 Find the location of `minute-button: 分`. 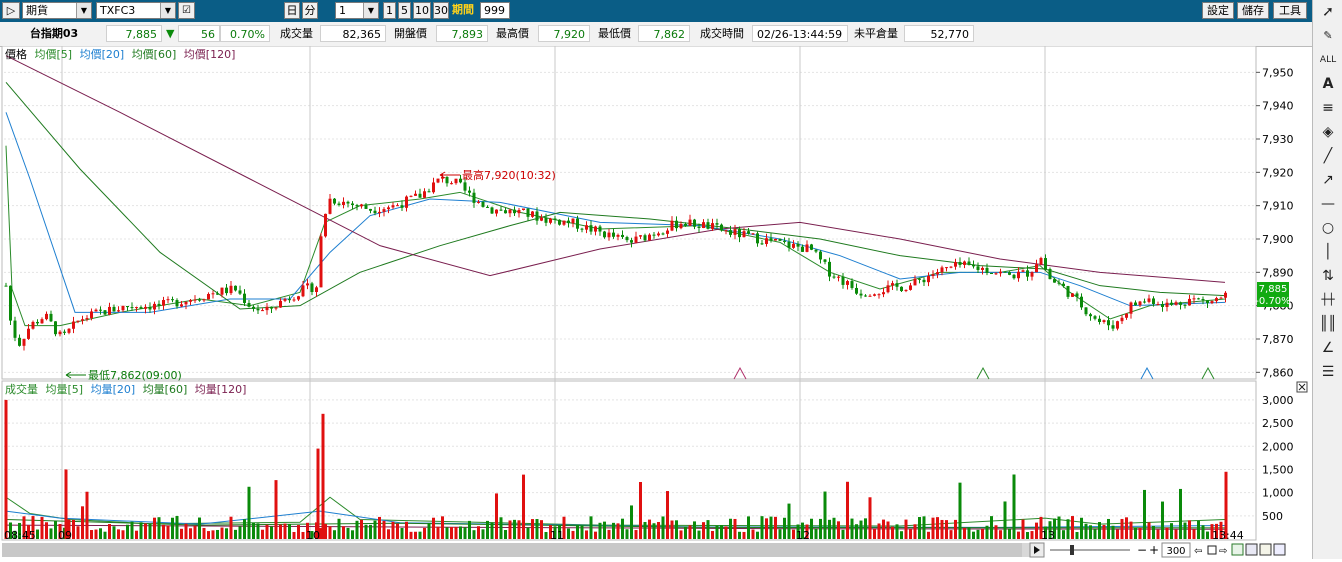

minute-button: 分 is located at coordinates (310, 10).